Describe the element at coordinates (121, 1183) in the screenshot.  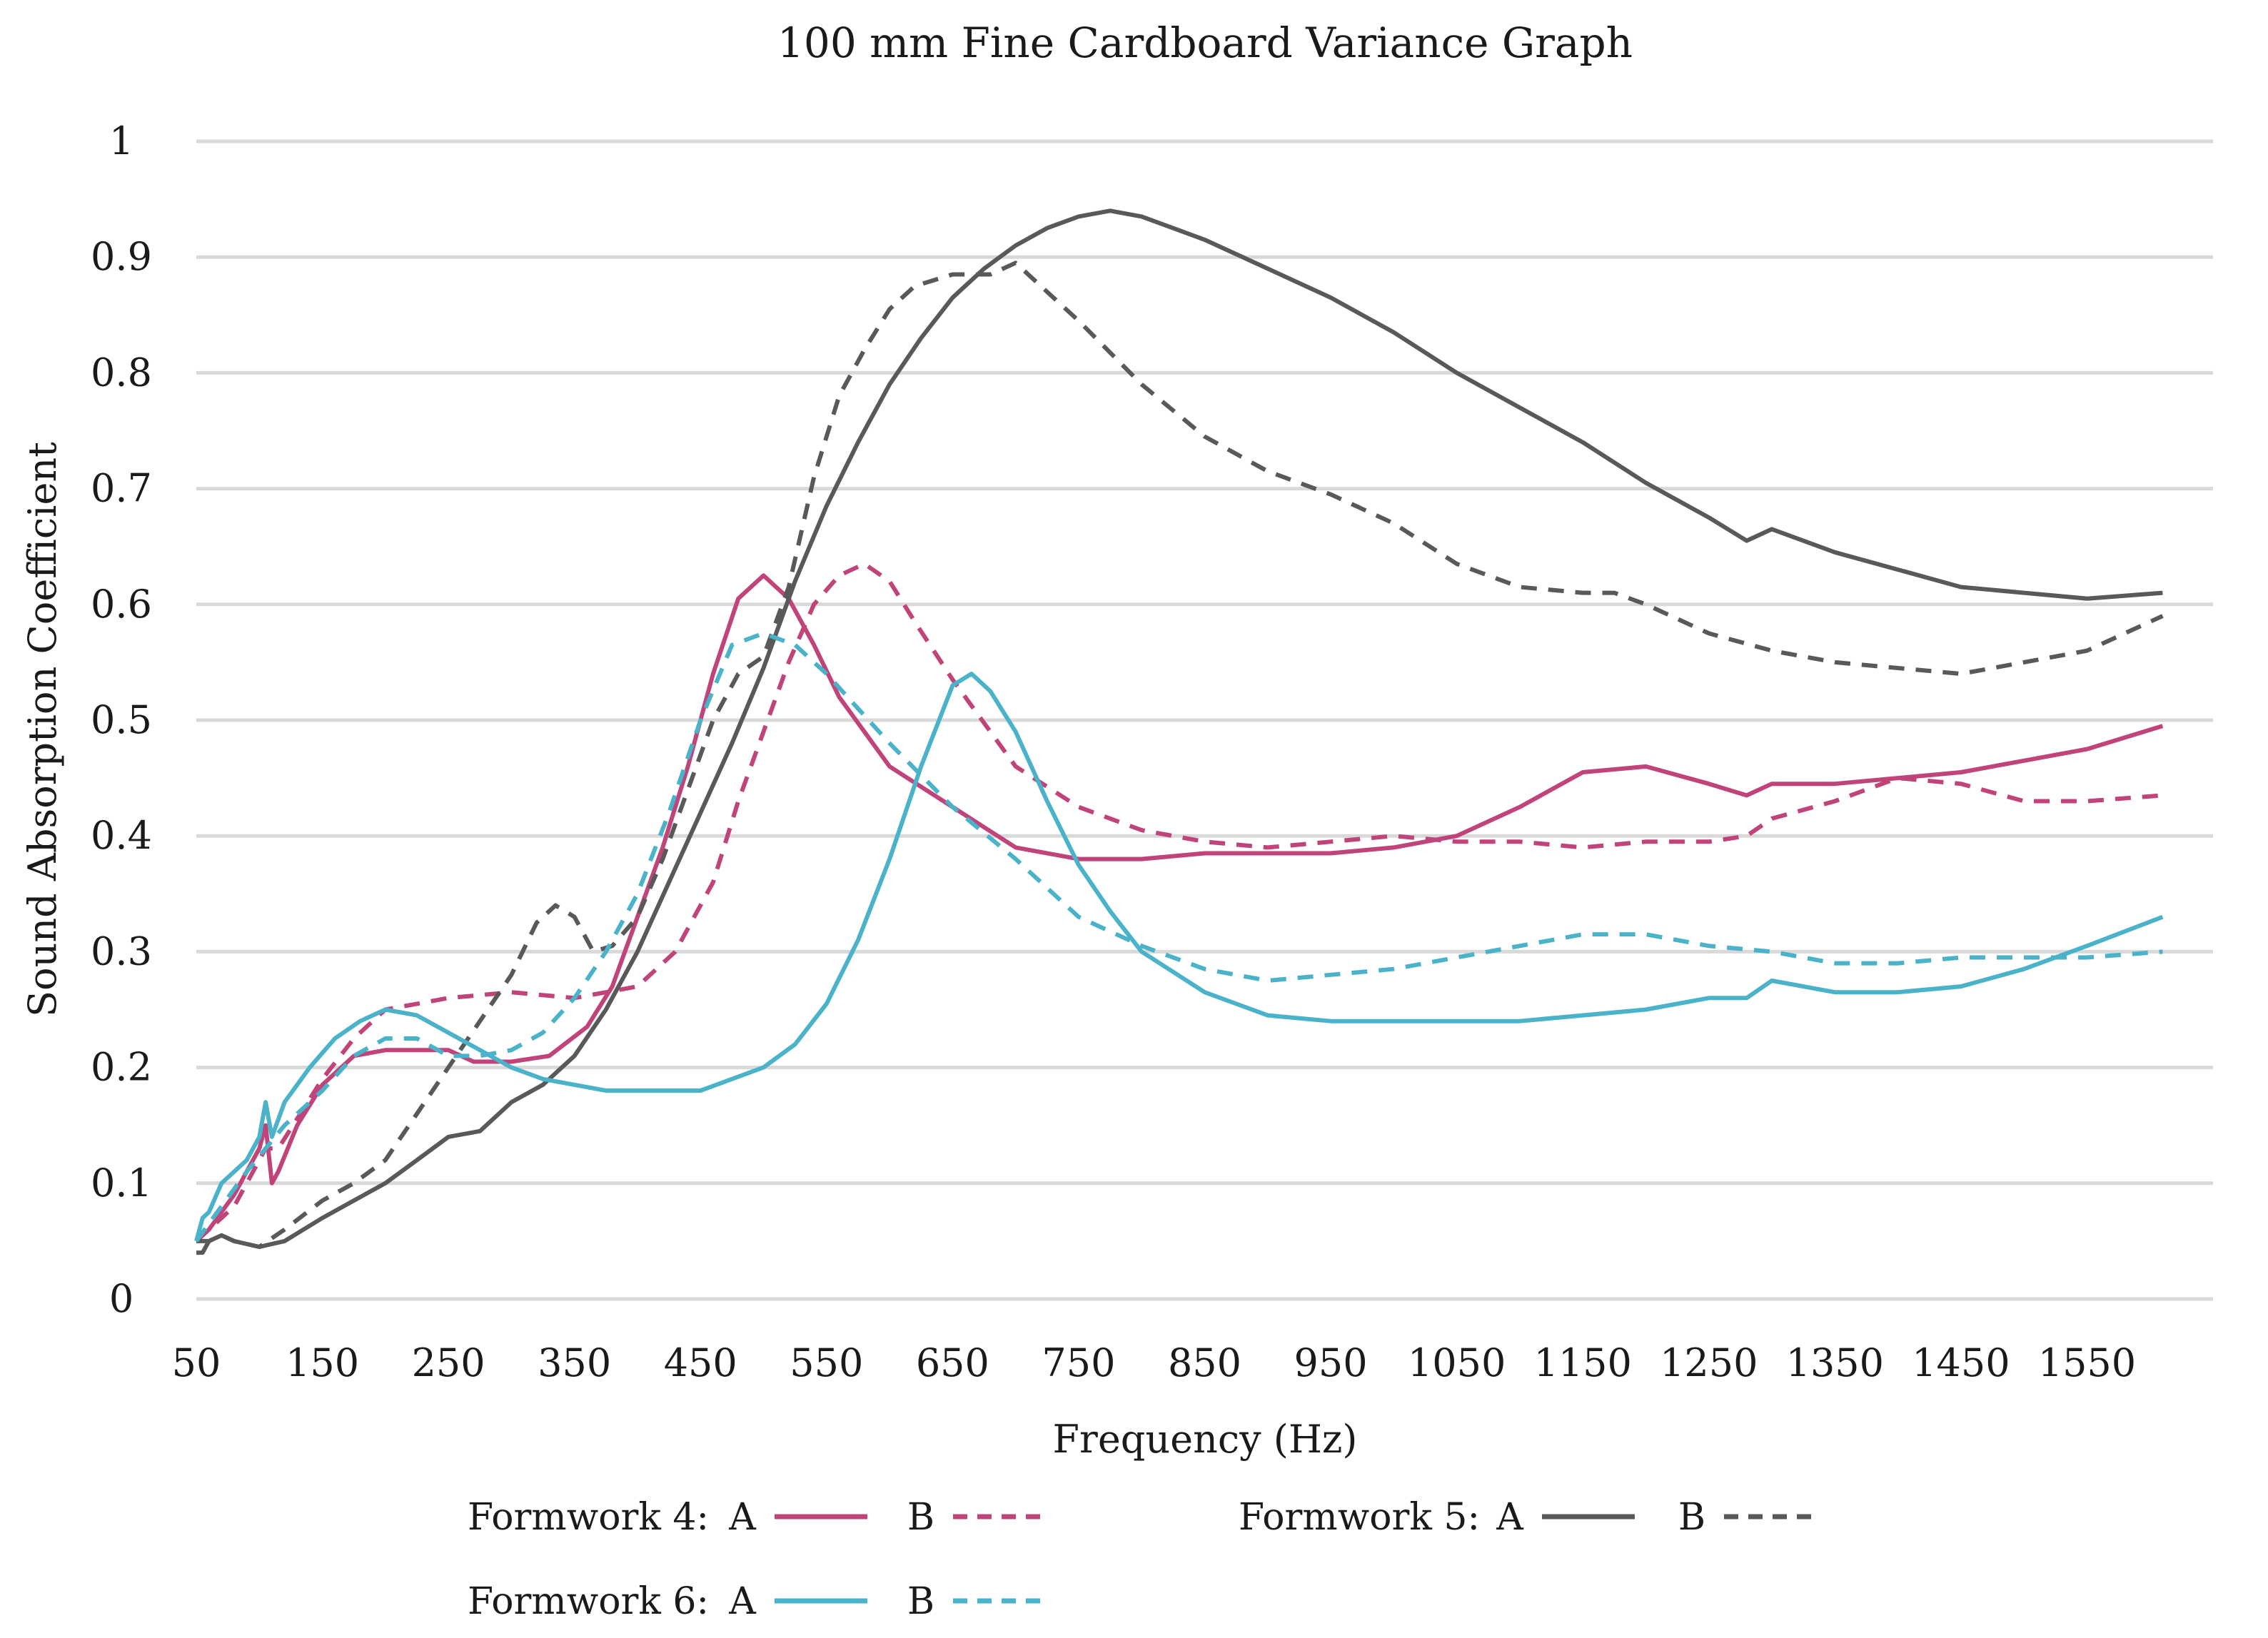
I see `y-tick-label: 0.1` at that location.